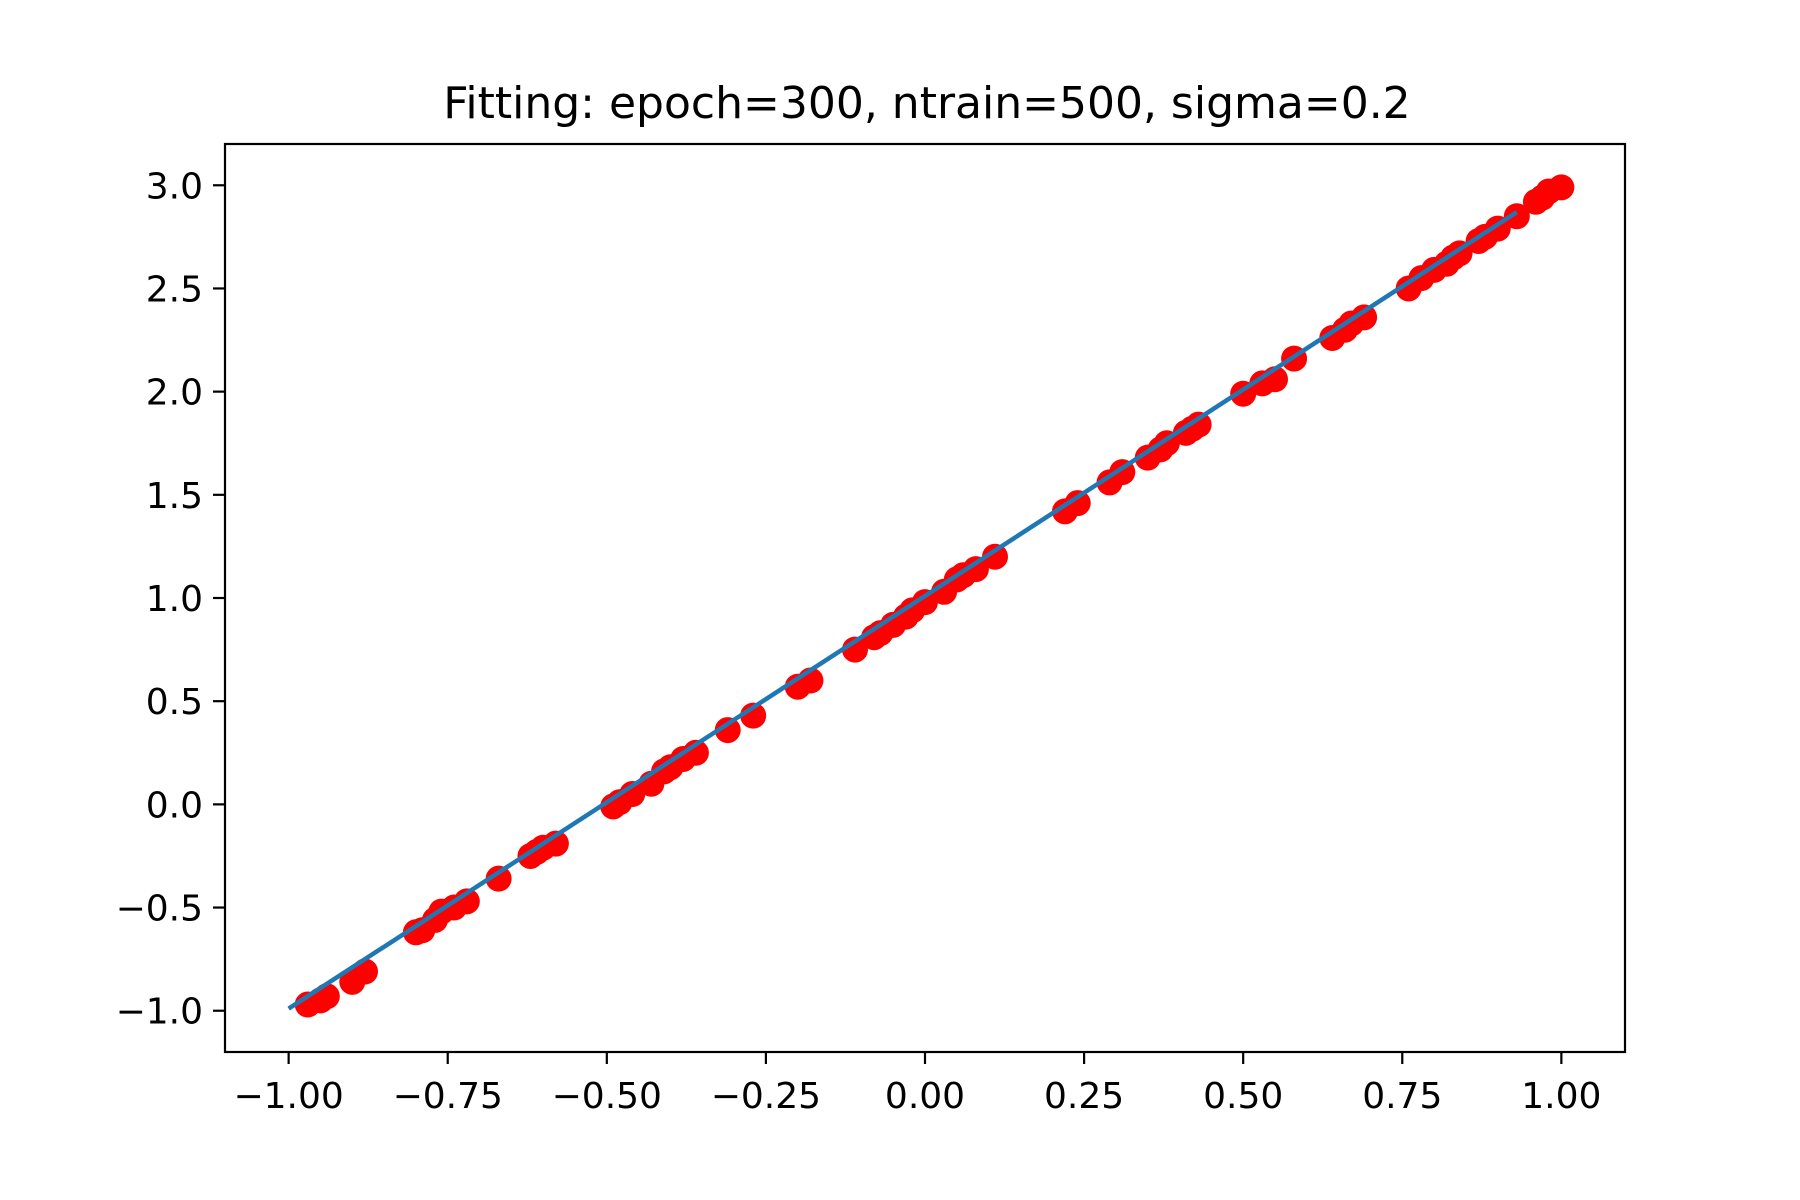  I want to click on x-tick-label: 1.00, so click(1561, 1096).